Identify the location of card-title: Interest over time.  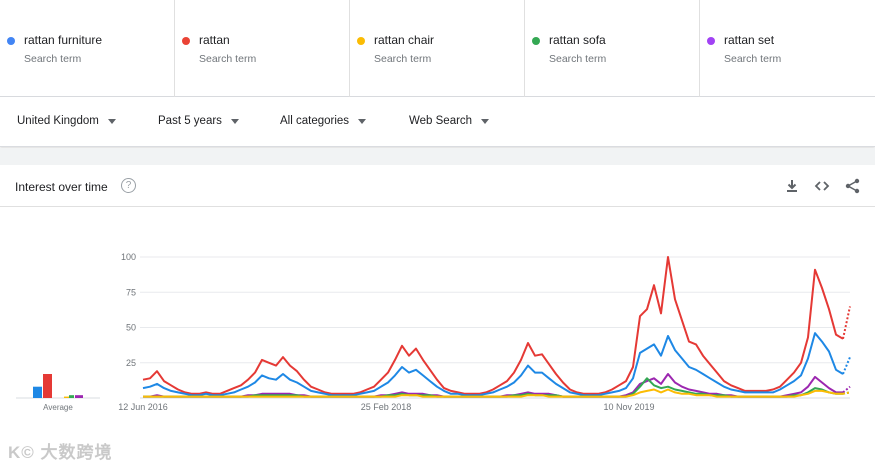
(61, 187).